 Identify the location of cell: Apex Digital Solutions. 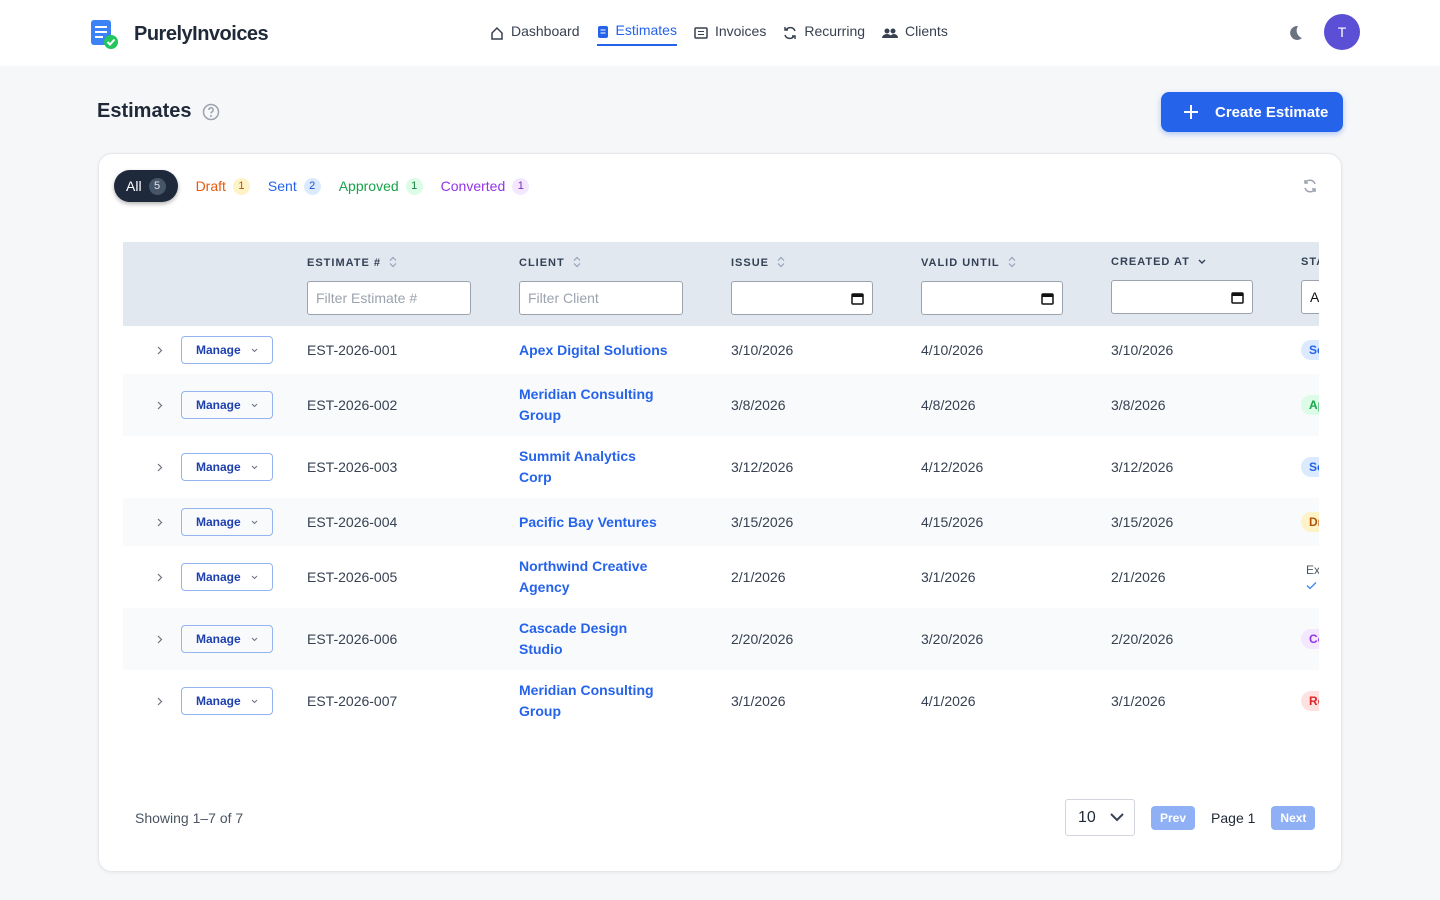
(625, 350).